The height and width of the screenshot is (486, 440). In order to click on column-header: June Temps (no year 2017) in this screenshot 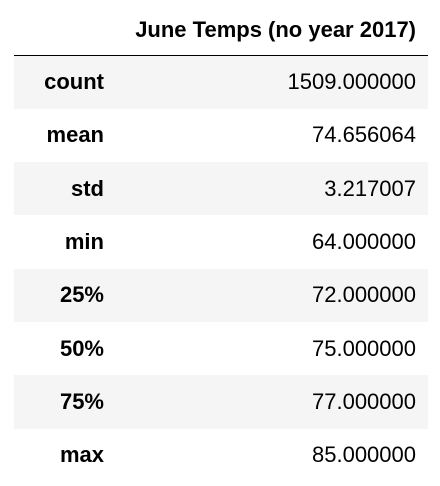, I will do `click(273, 30)`.